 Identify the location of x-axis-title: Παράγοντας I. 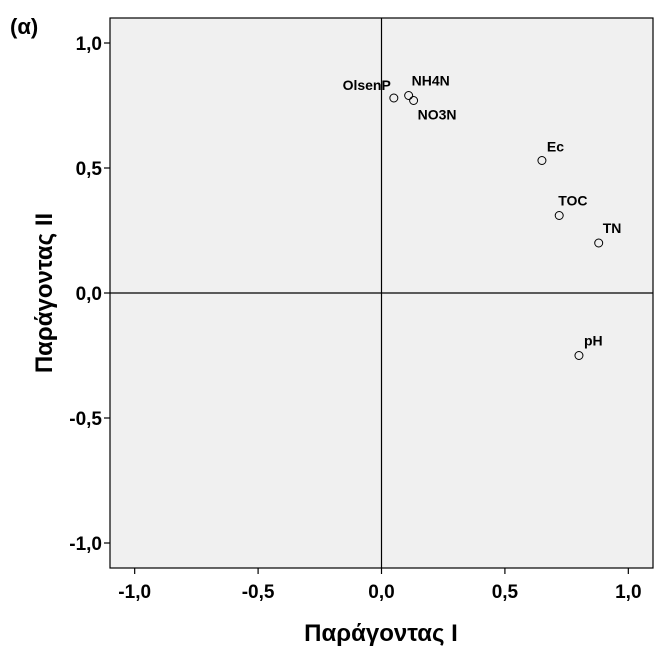
(381, 633).